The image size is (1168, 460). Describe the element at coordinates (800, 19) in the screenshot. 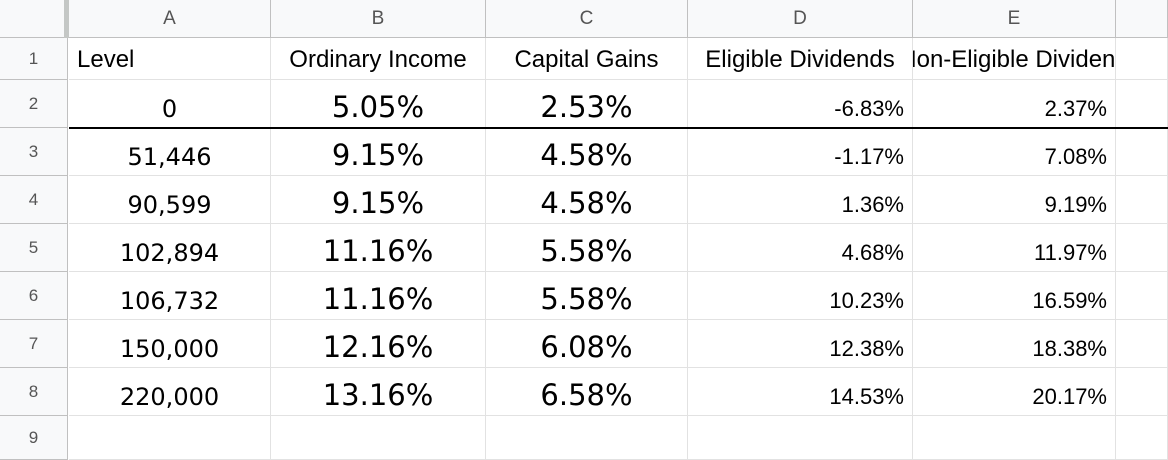

I see `column-header-d: D` at that location.